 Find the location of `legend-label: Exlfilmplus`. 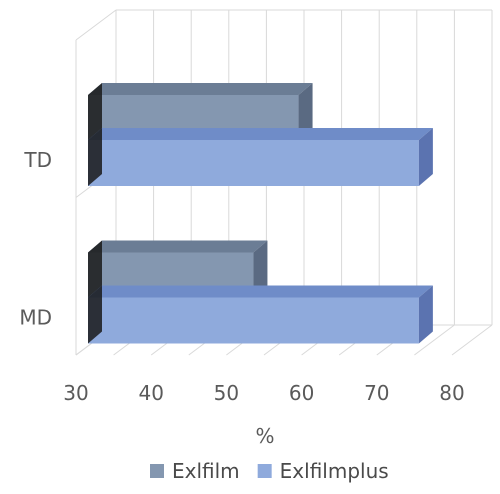

legend-label: Exlfilmplus is located at coordinates (334, 471).